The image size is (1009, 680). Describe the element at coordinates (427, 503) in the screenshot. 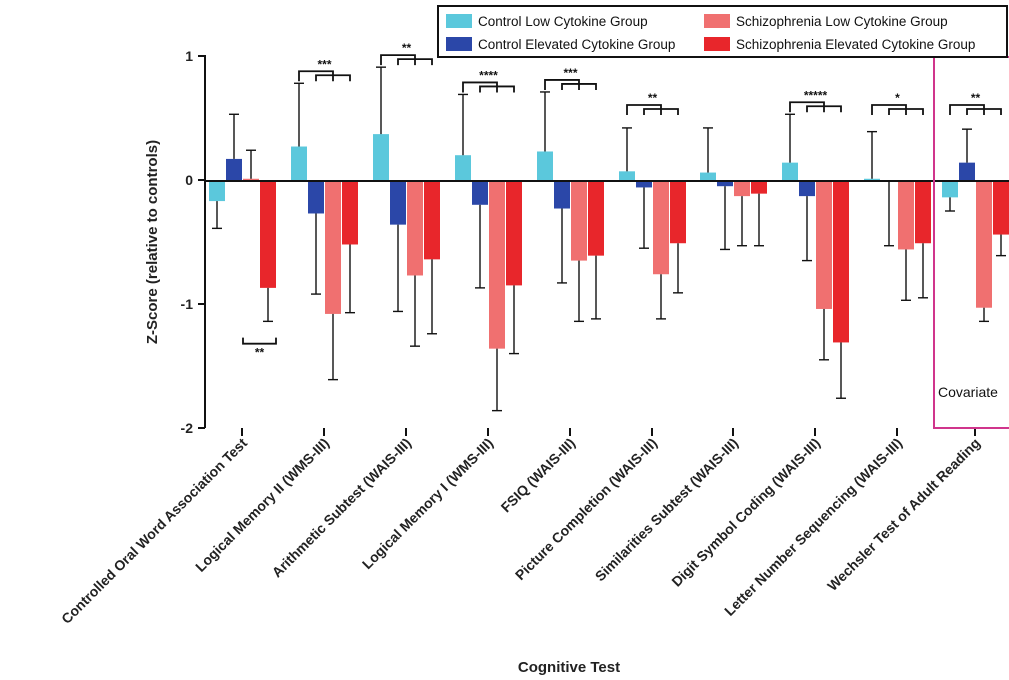

I see `x-tick-label: Logical Memory I (WMS-III)` at that location.